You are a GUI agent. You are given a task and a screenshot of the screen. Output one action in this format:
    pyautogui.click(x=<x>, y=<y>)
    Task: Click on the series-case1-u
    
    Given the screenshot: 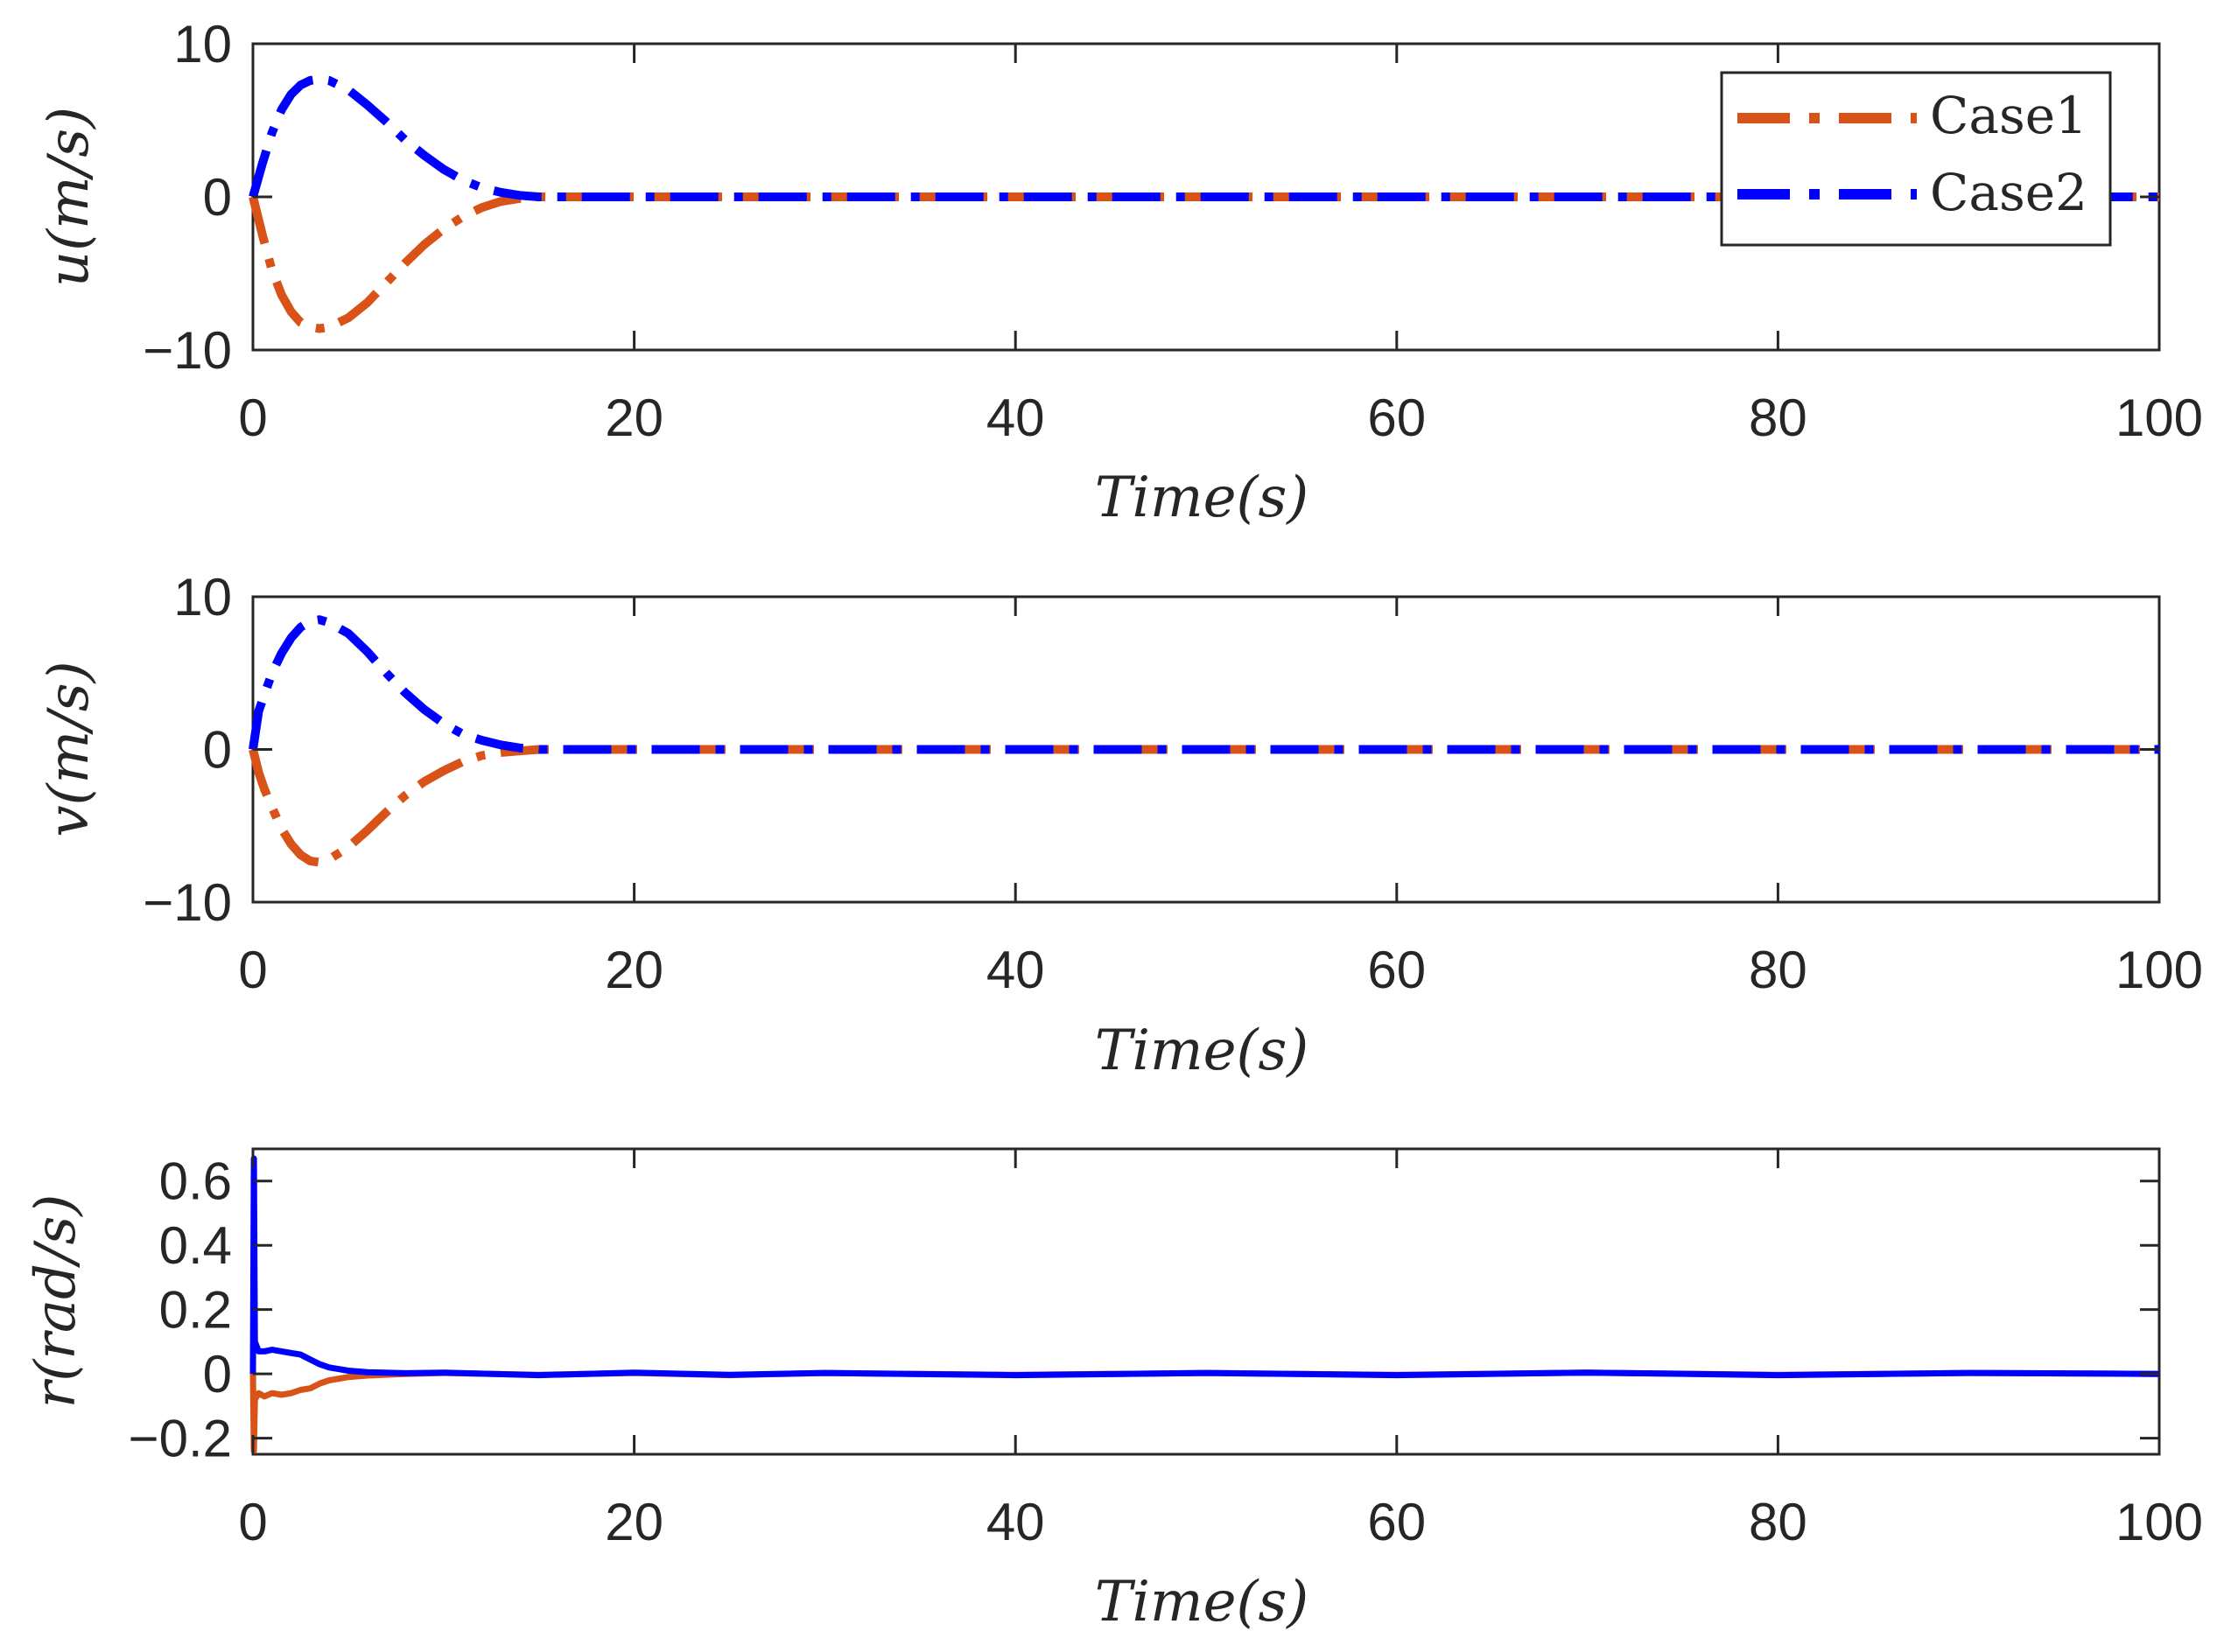 What is the action you would take?
    pyautogui.click(x=1204, y=262)
    